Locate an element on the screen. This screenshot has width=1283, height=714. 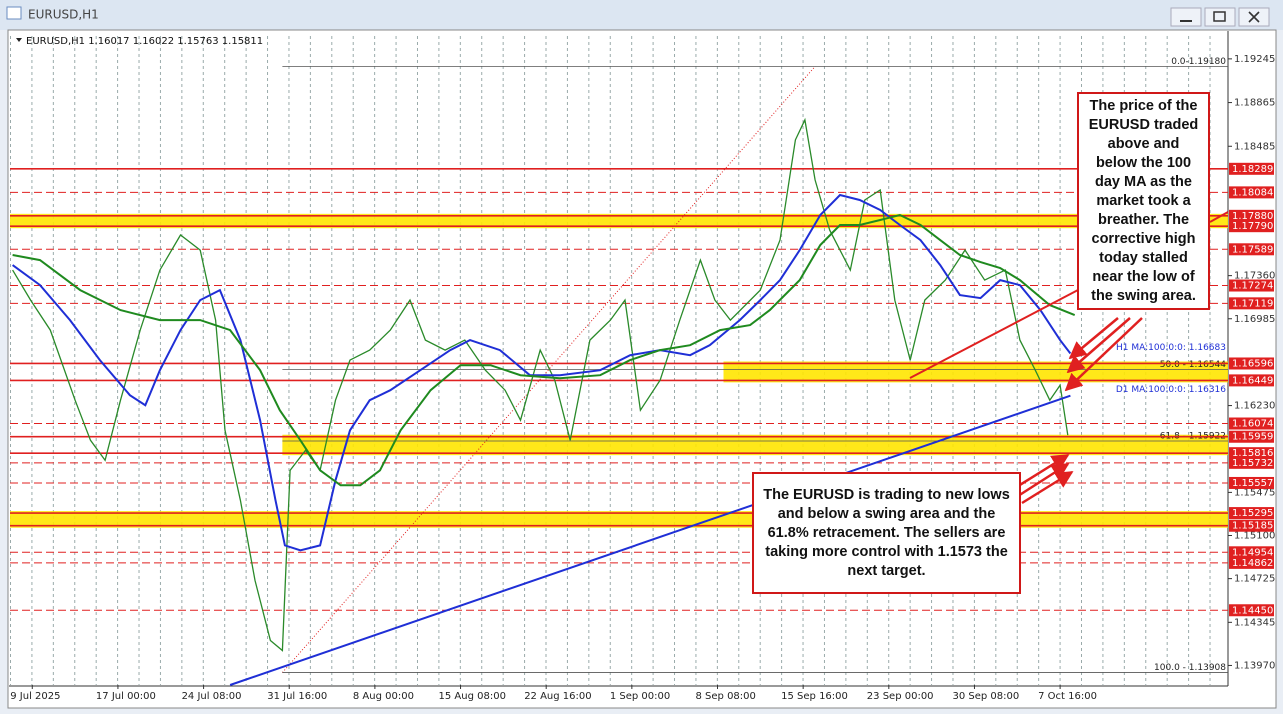
level-label: 1.15185 is located at coordinates (1252, 526).